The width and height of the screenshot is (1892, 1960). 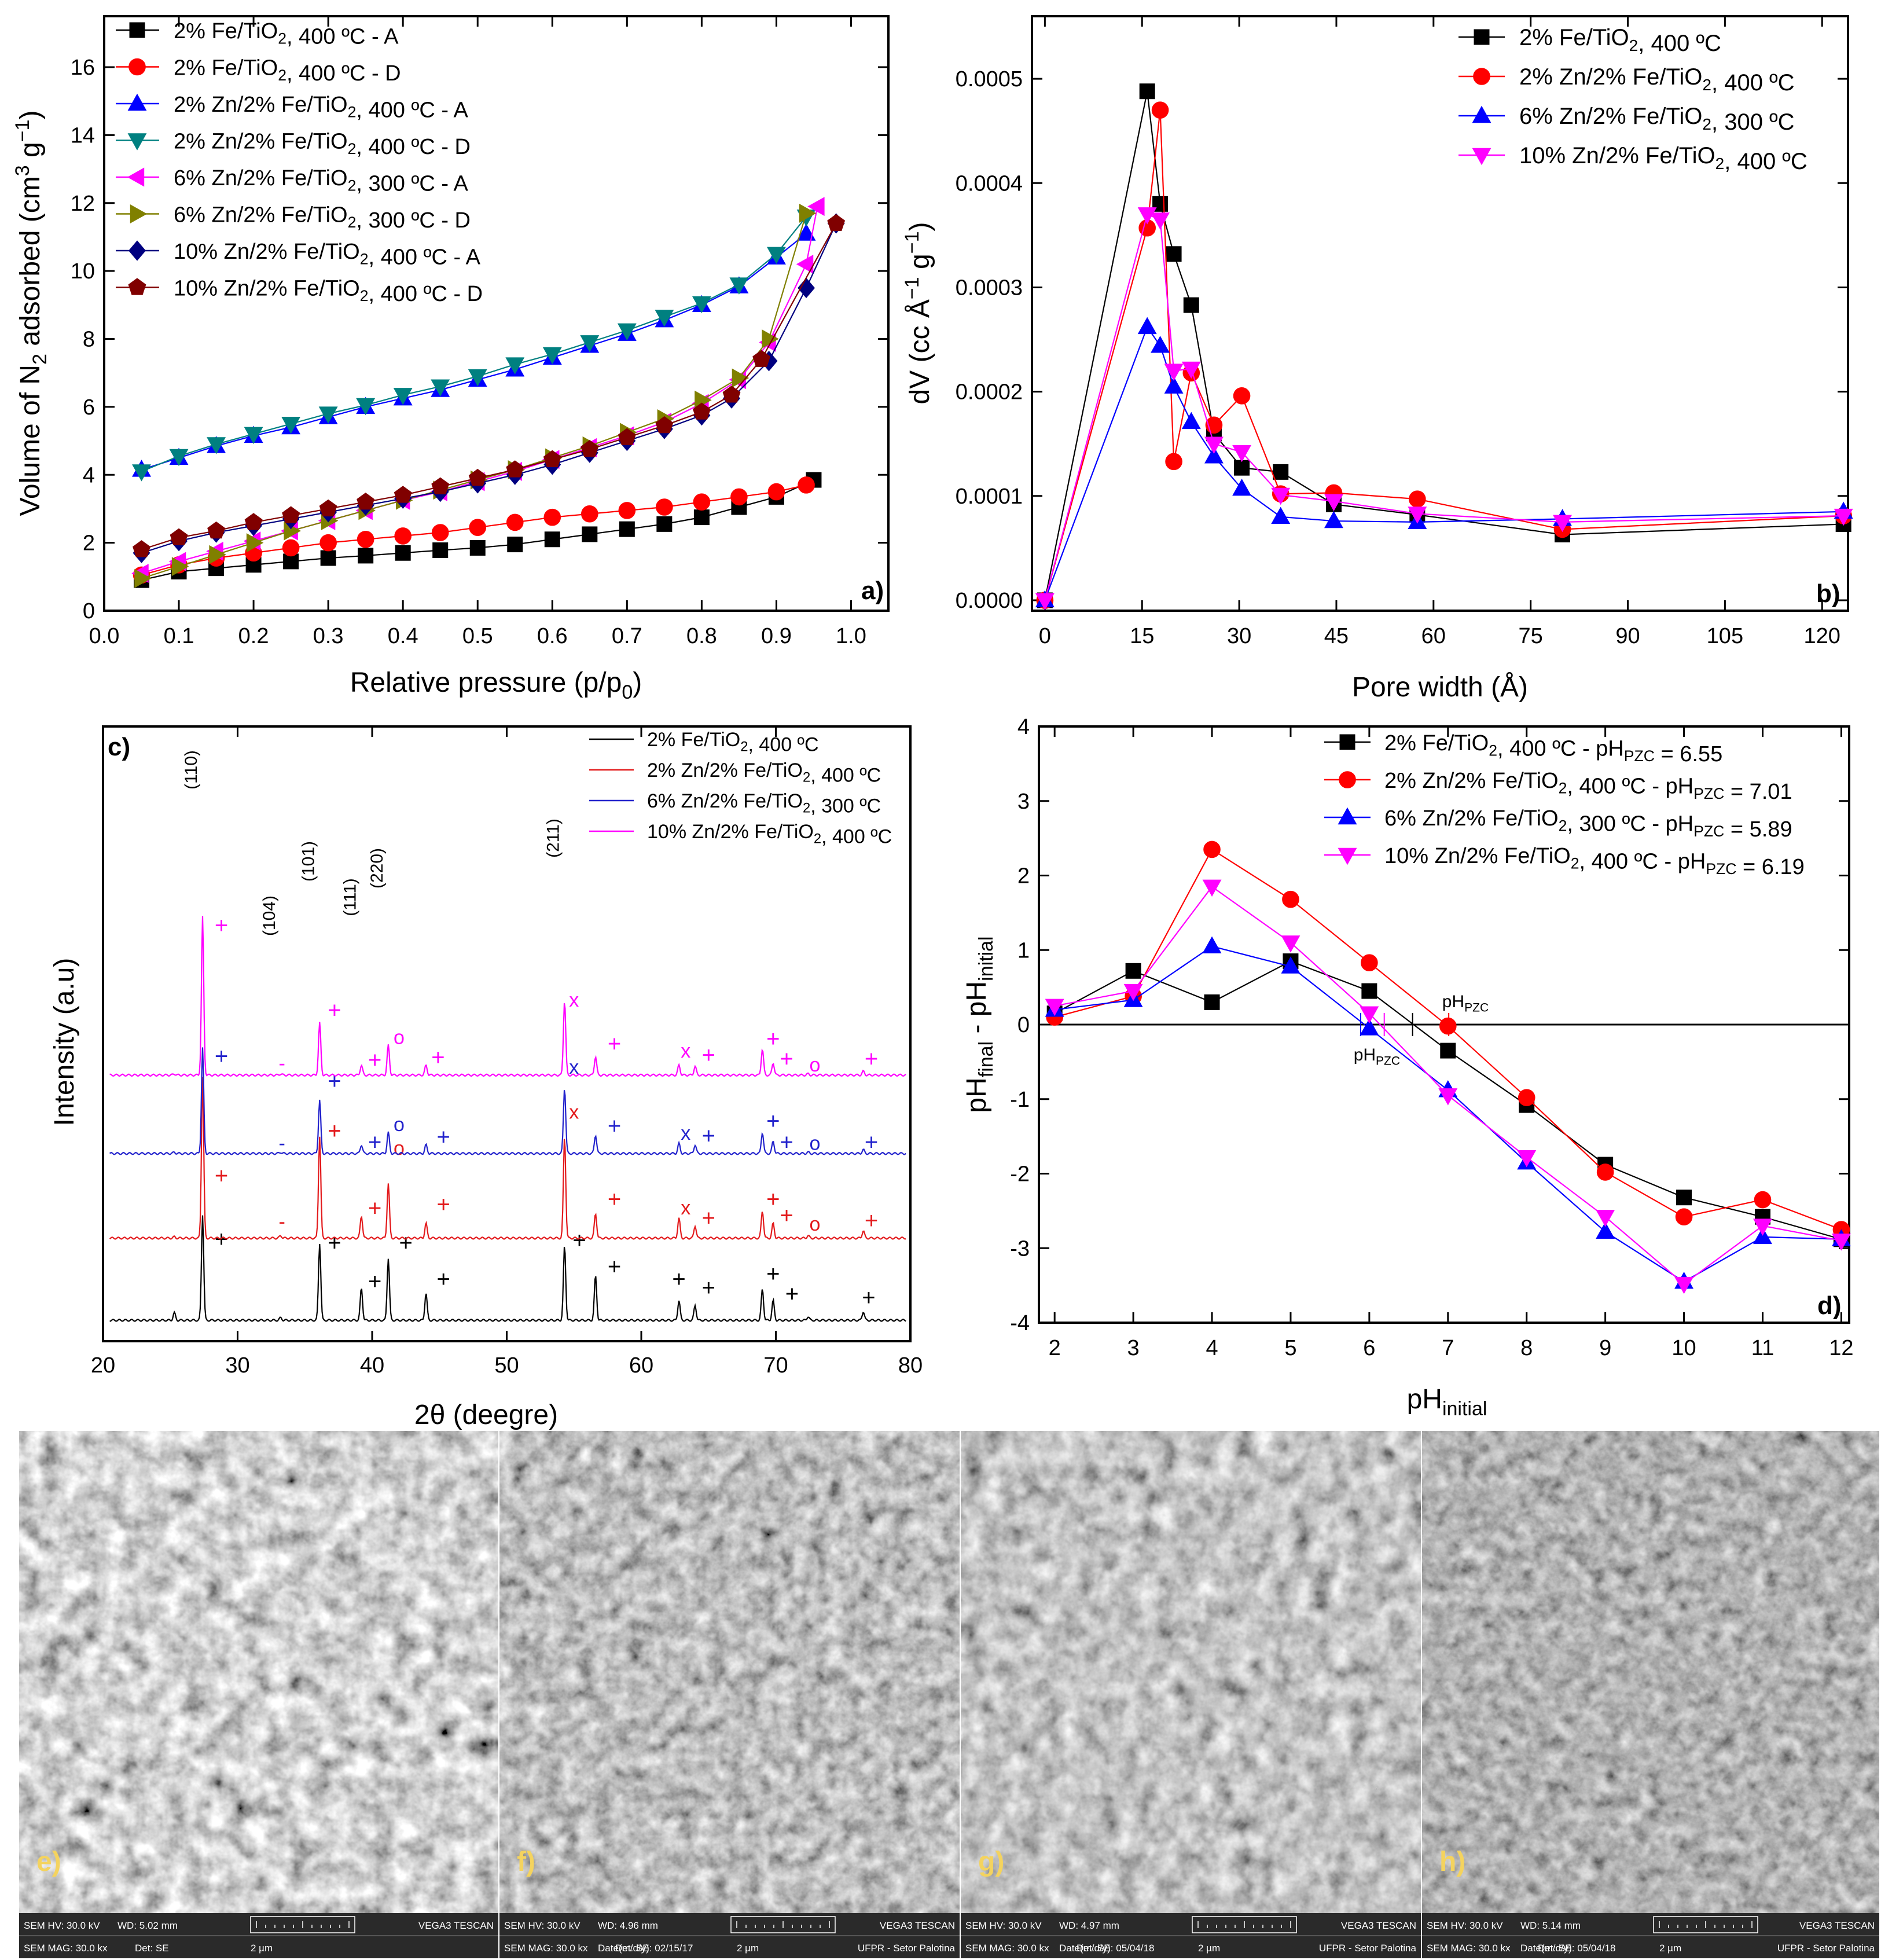 What do you see at coordinates (1452, 1862) in the screenshot?
I see `sem-panel-label: h)` at bounding box center [1452, 1862].